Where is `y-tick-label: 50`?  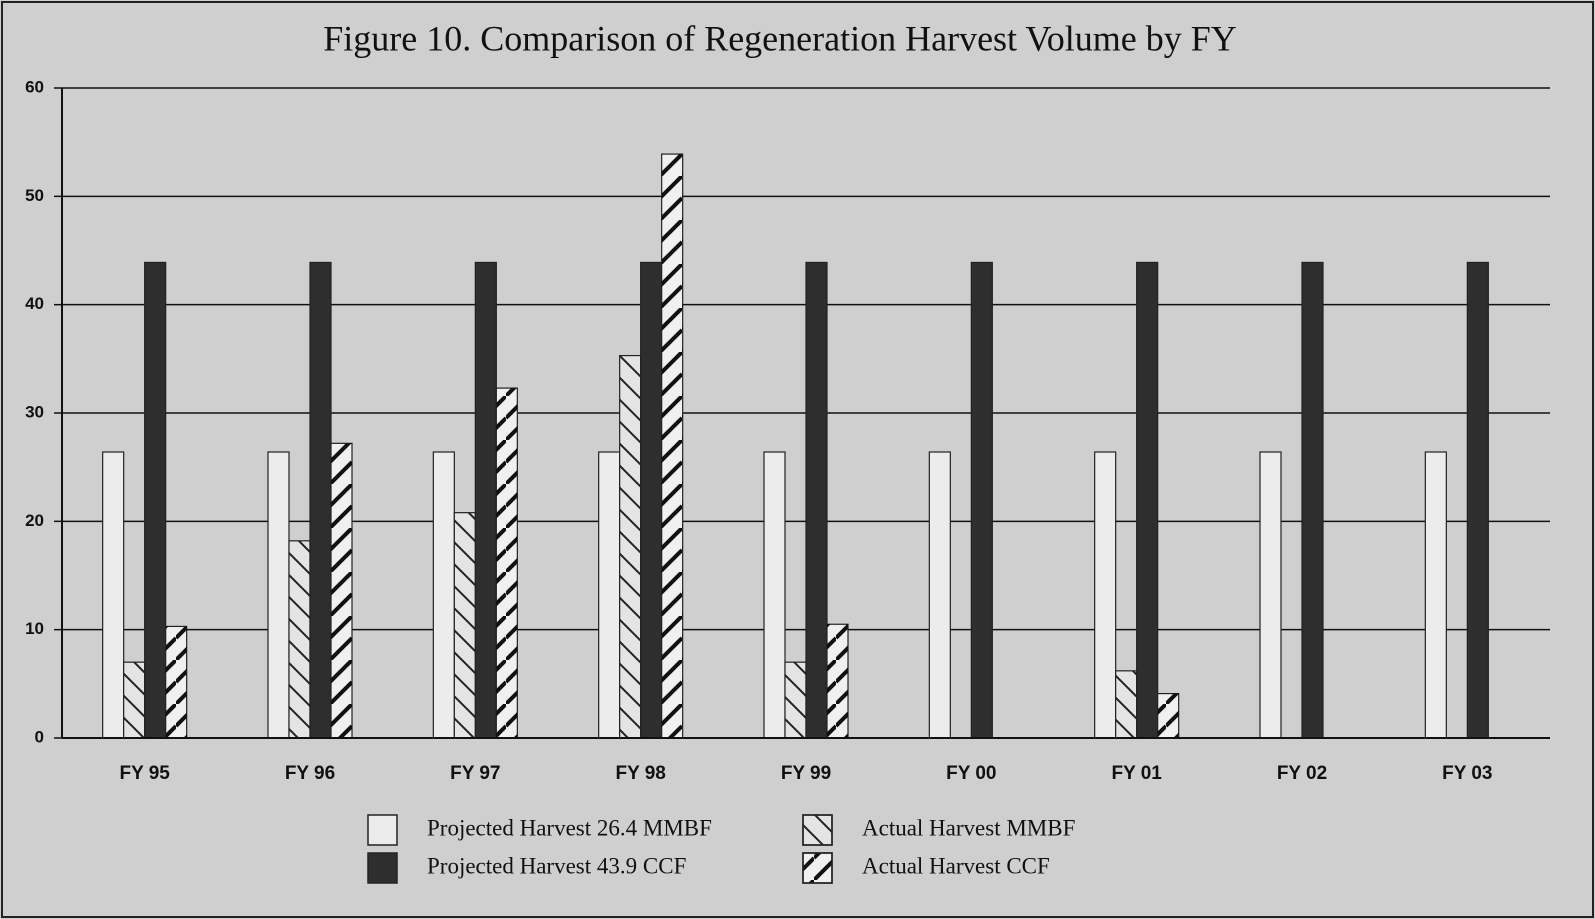
y-tick-label: 50 is located at coordinates (34, 195).